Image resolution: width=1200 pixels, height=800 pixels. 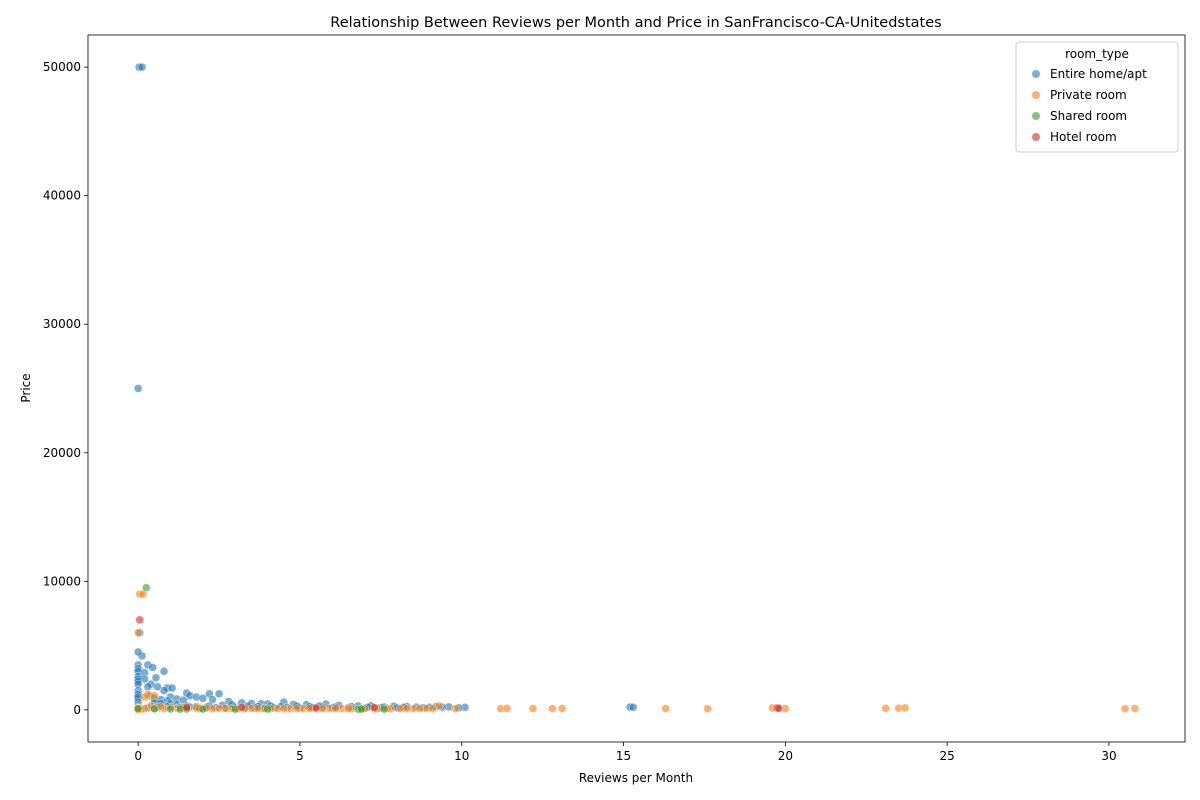 I want to click on x-tick-label: 30, so click(x=1108, y=756).